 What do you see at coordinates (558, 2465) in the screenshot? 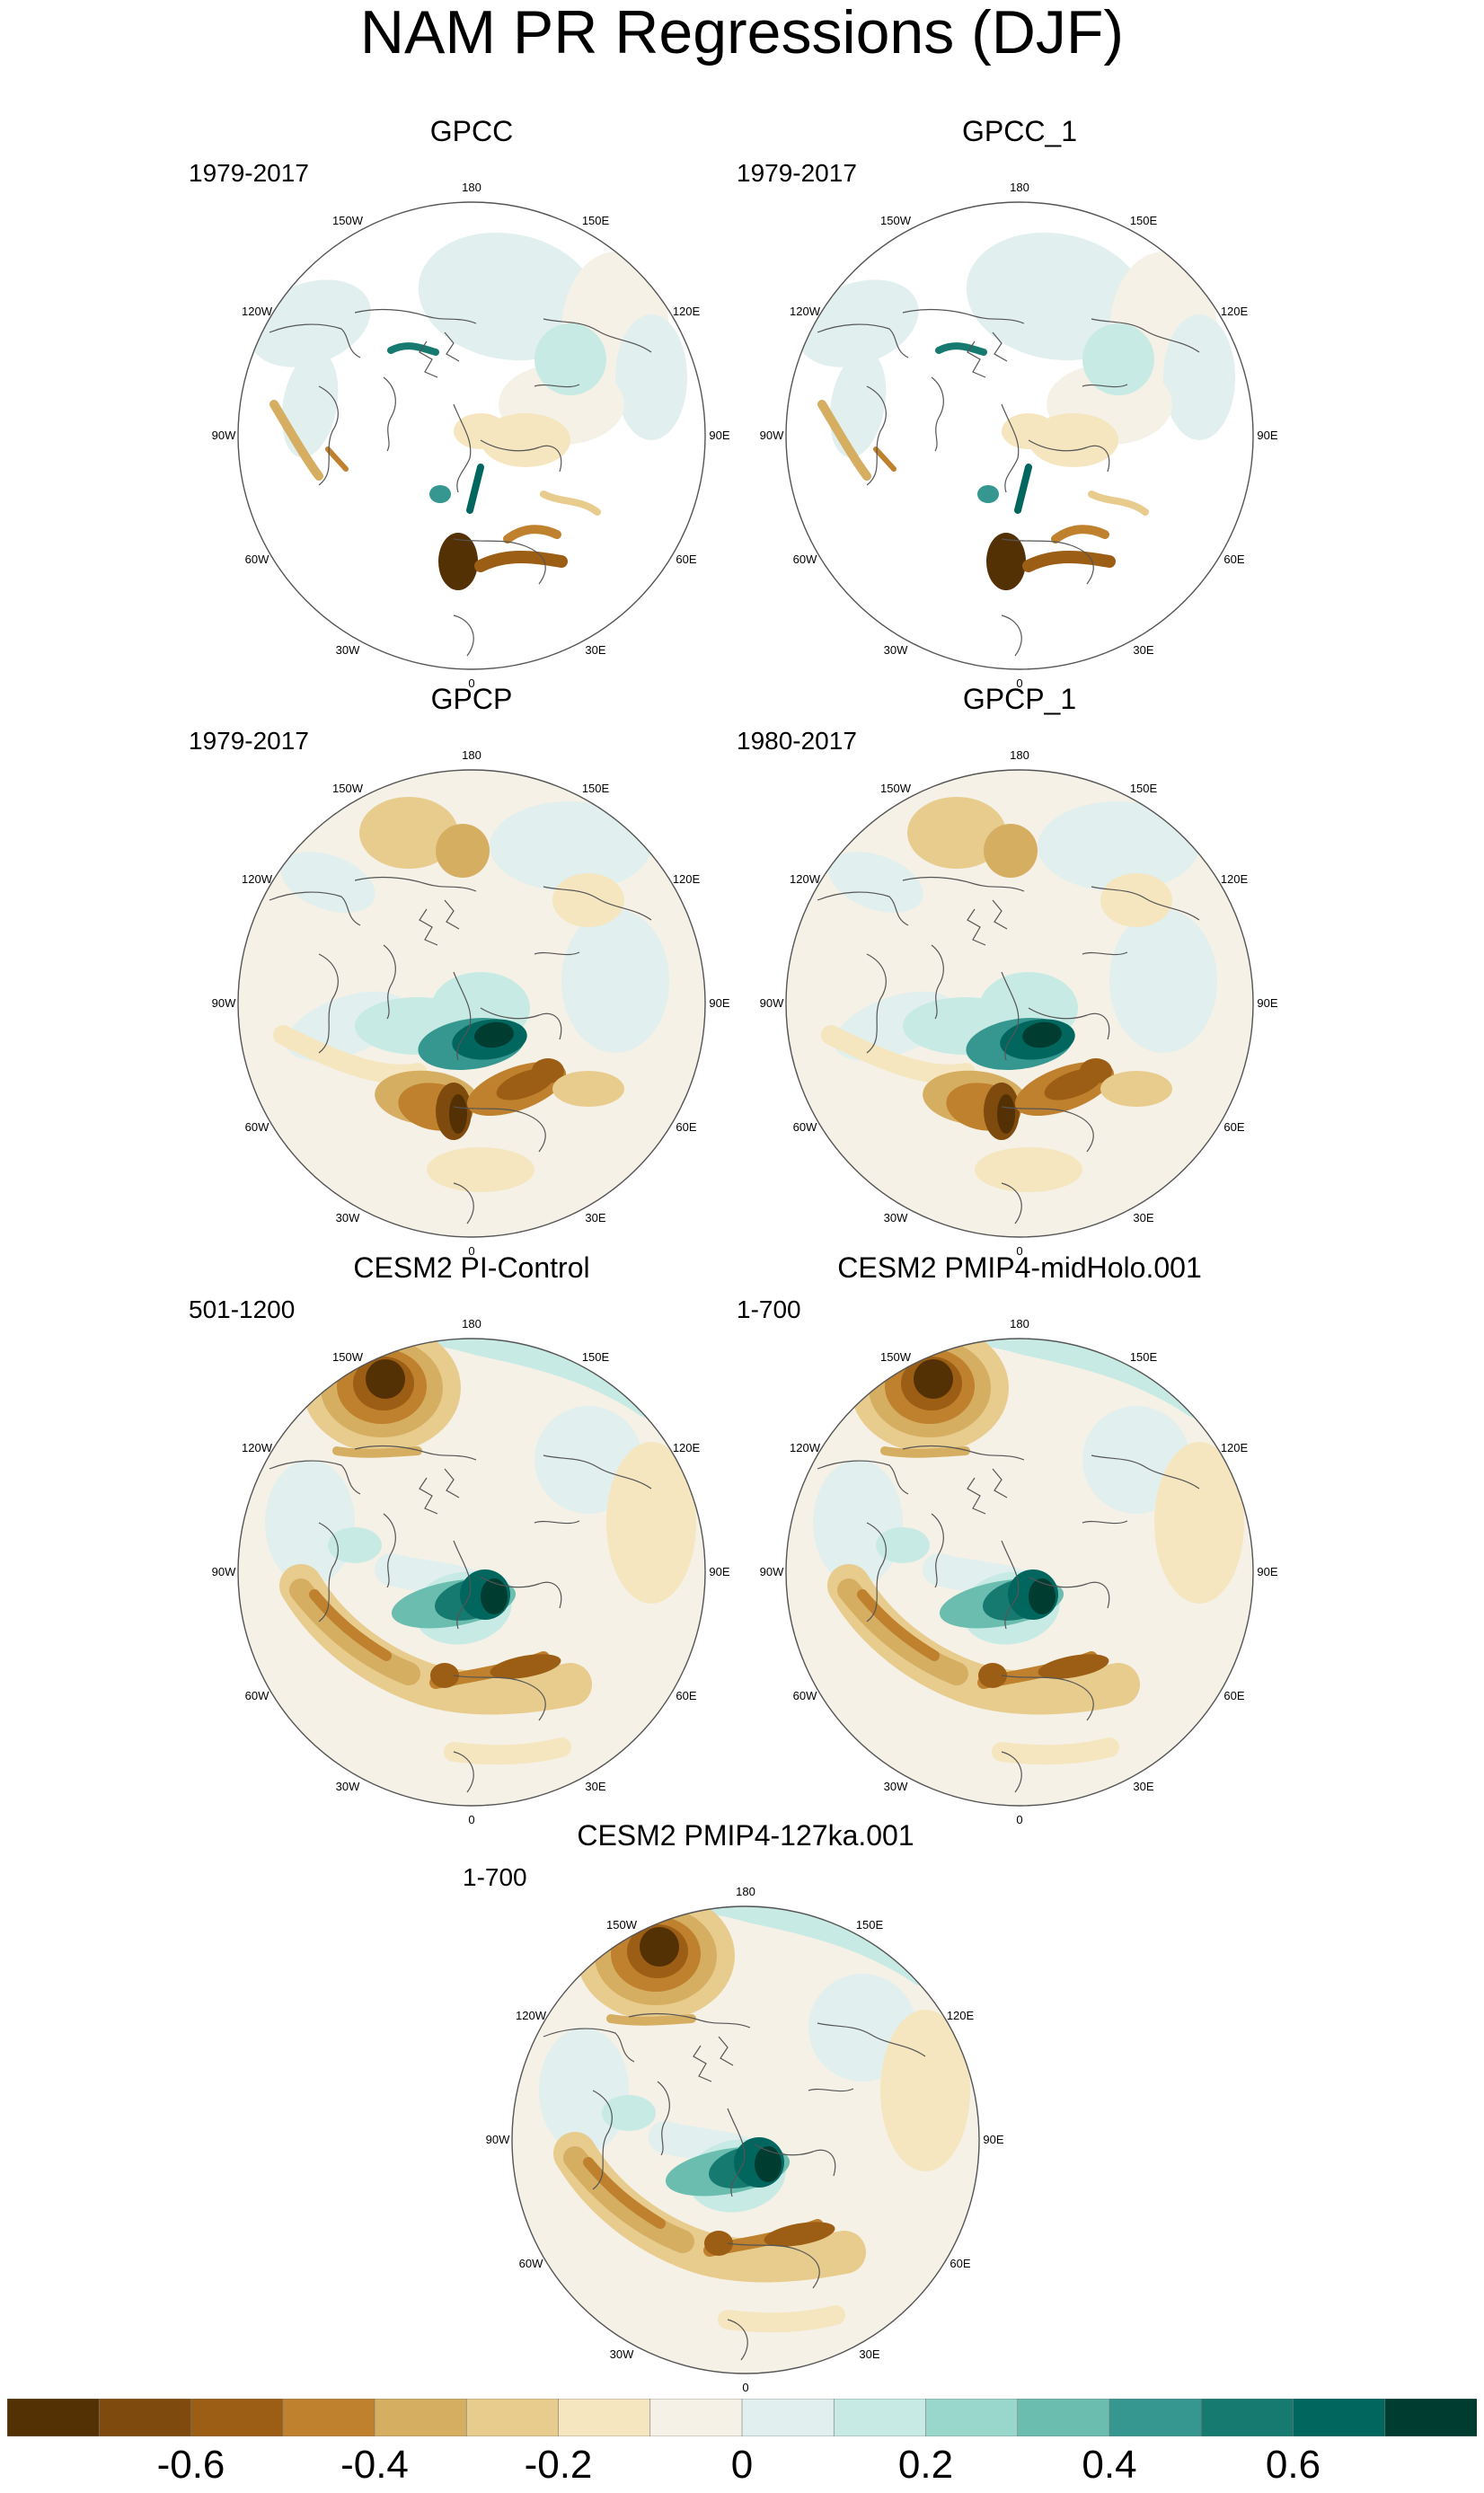
I see `colorbar-tick-label: -0.2` at bounding box center [558, 2465].